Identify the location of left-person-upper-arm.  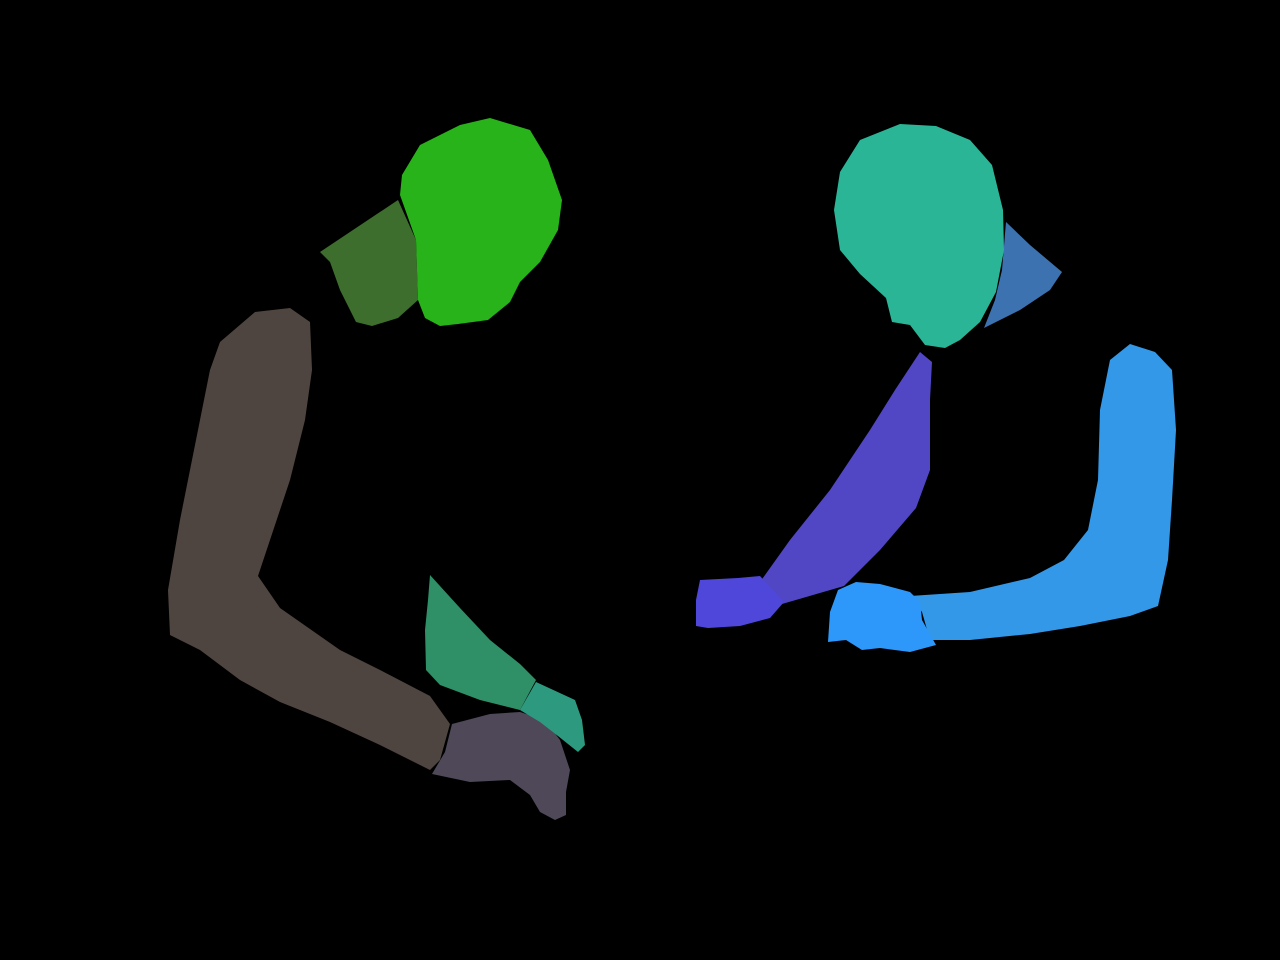
(309, 539).